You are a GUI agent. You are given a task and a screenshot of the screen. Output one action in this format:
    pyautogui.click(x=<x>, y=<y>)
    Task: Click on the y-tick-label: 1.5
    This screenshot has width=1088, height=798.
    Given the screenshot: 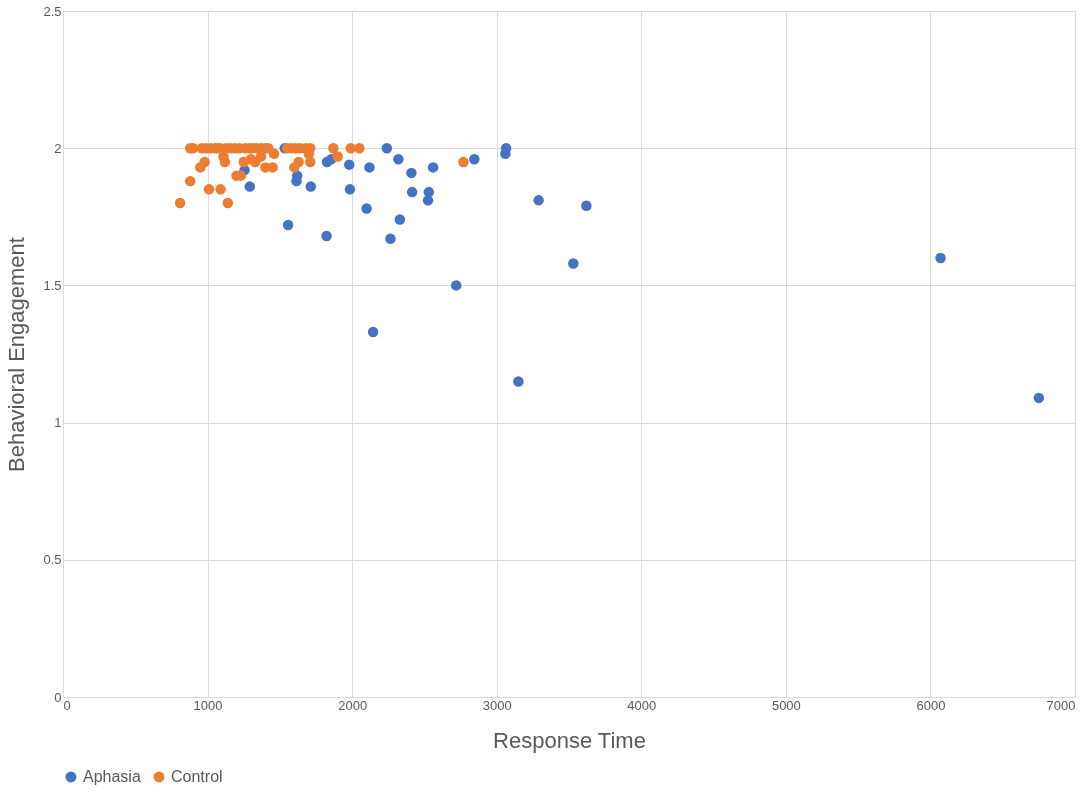 What is the action you would take?
    pyautogui.click(x=52, y=285)
    